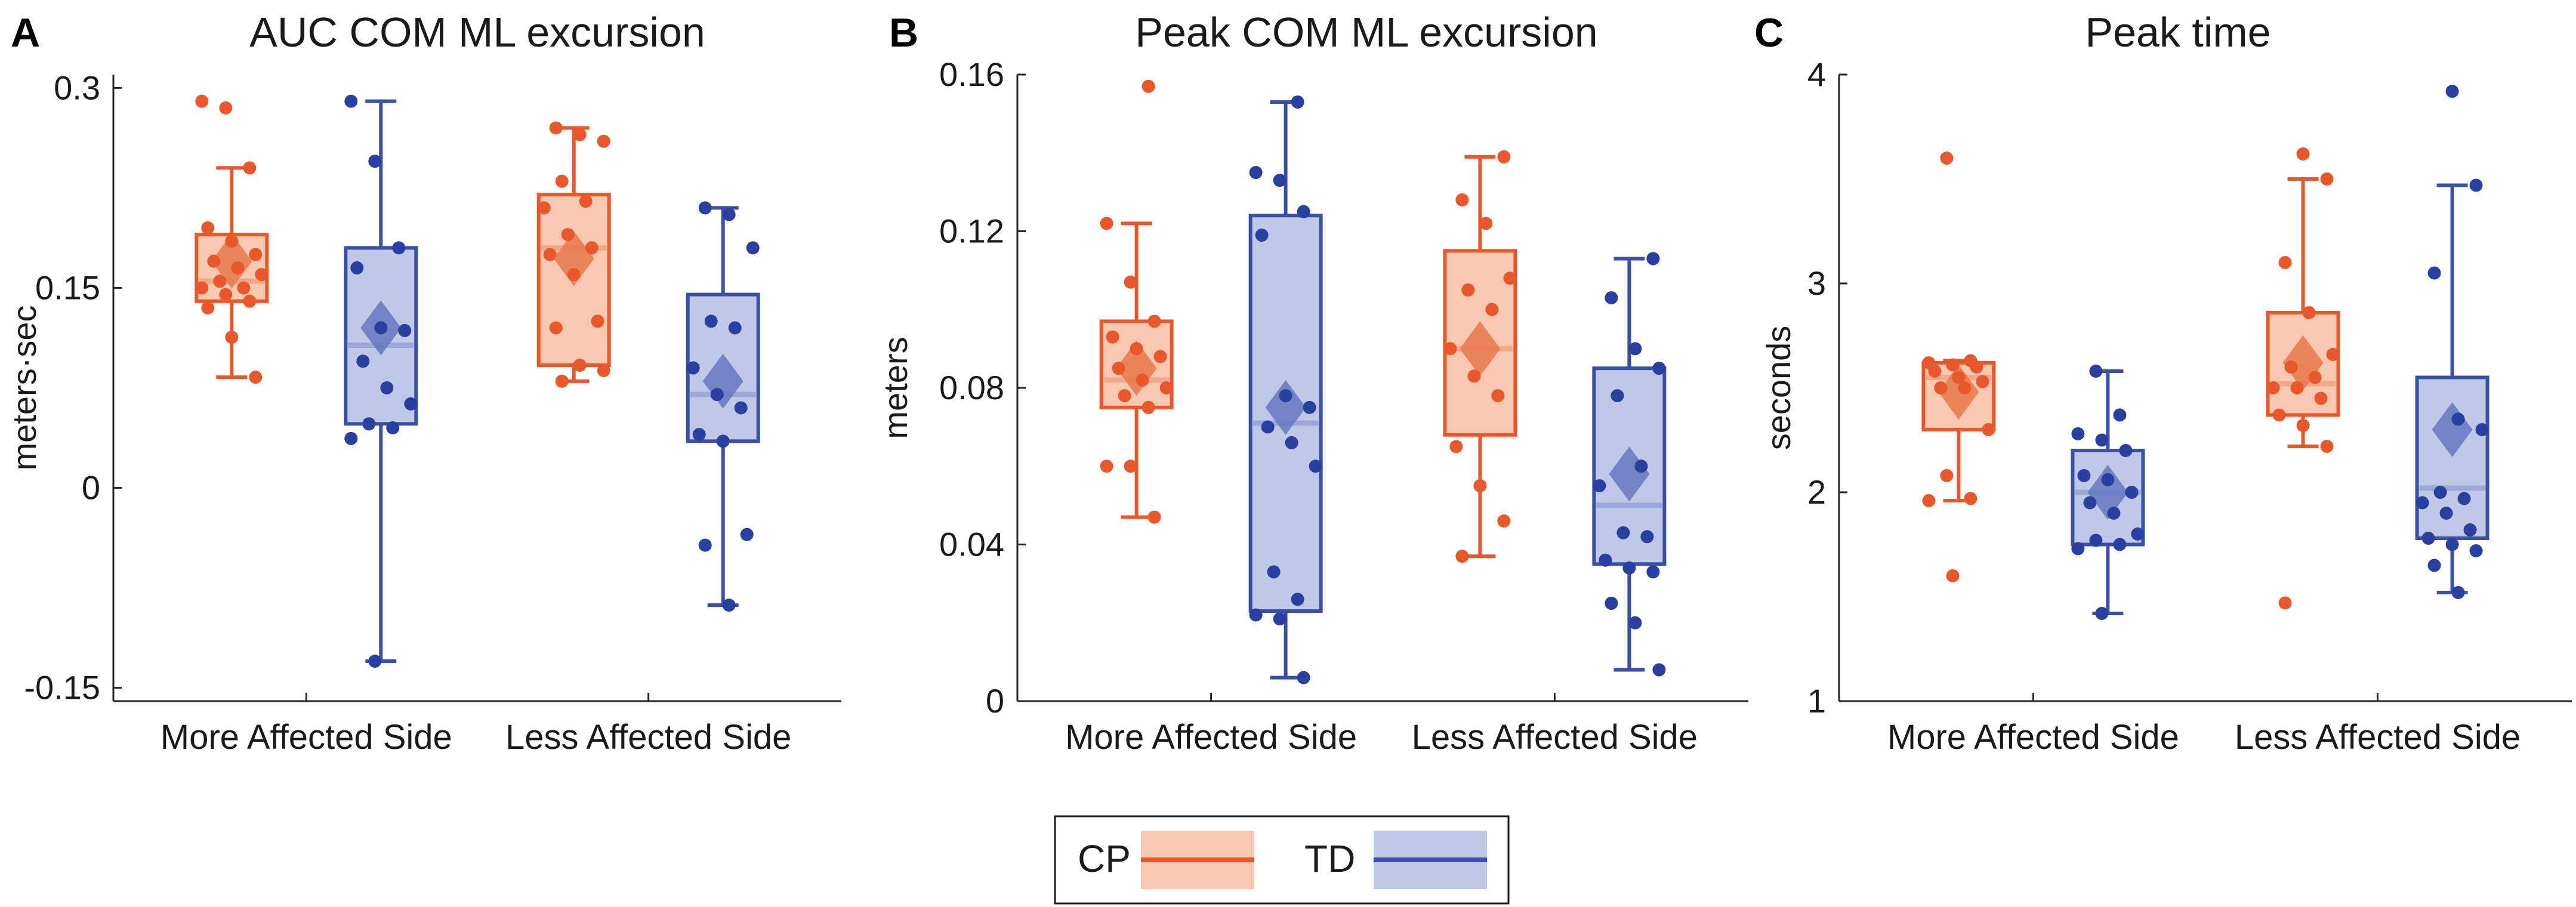 Image resolution: width=2576 pixels, height=907 pixels. What do you see at coordinates (25, 32) in the screenshot?
I see `panel-letter: A` at bounding box center [25, 32].